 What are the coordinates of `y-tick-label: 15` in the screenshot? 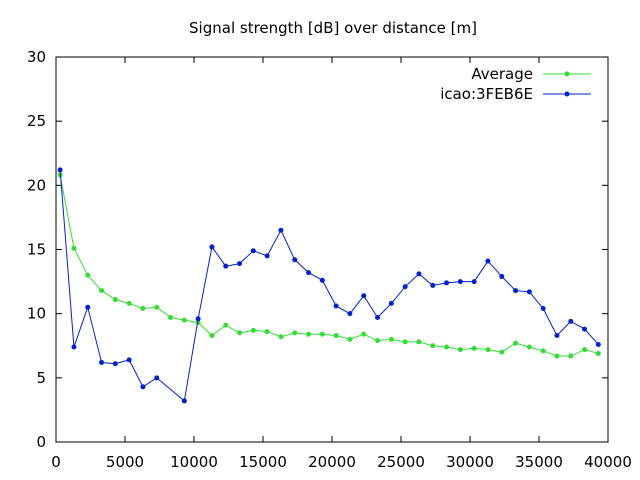 It's located at (36, 250).